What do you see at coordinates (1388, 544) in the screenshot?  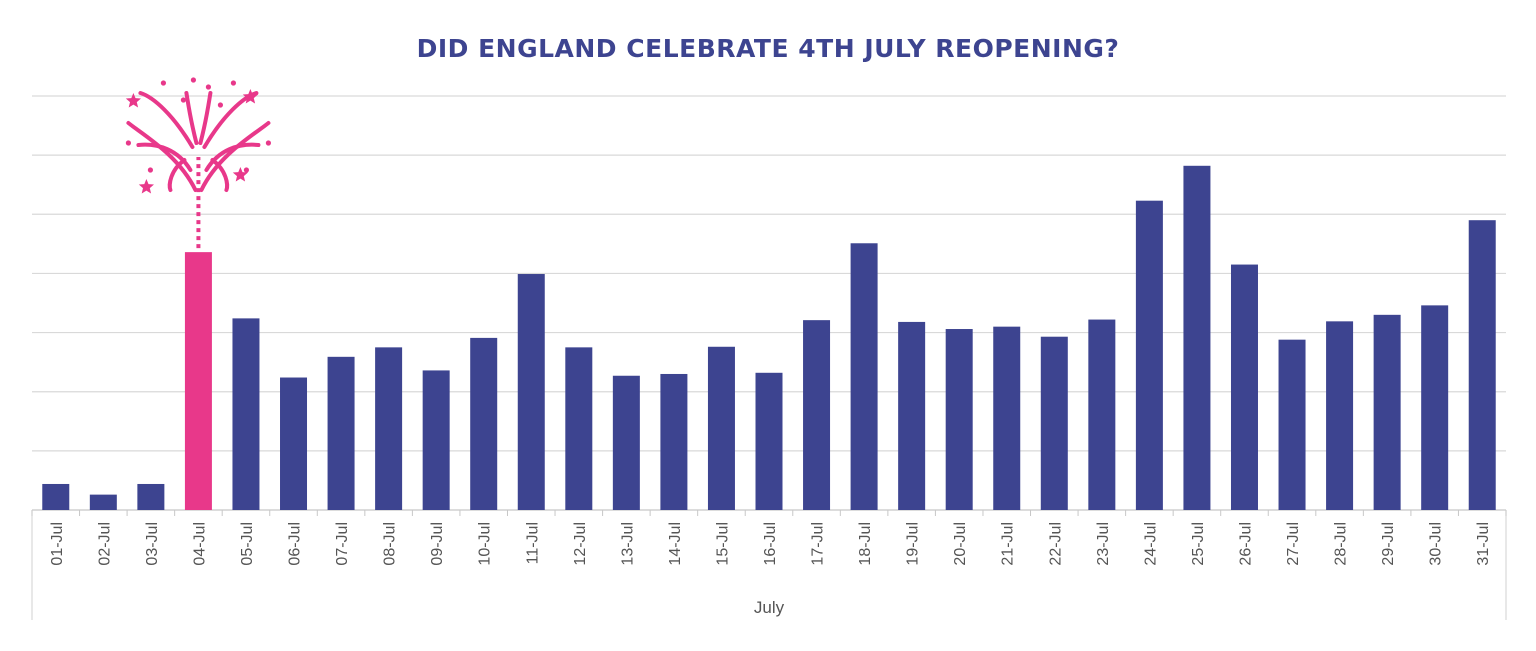 I see `x-tick-label: 29-Jul` at bounding box center [1388, 544].